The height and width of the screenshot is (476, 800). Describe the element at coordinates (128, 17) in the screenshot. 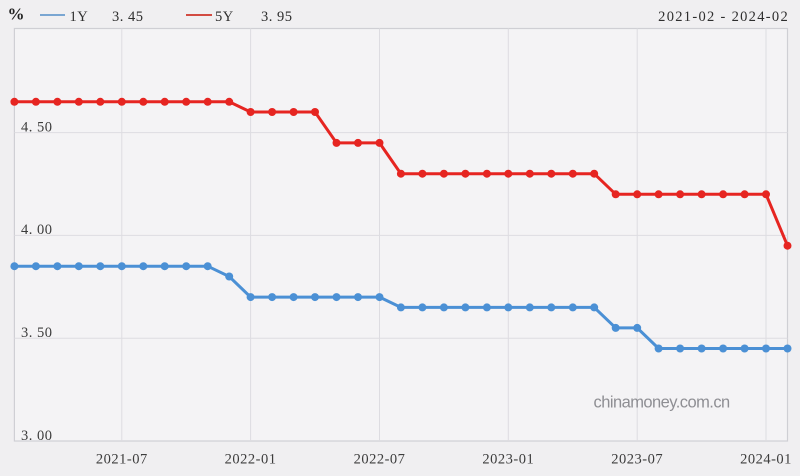

I see `svg-text: 3. 45` at that location.